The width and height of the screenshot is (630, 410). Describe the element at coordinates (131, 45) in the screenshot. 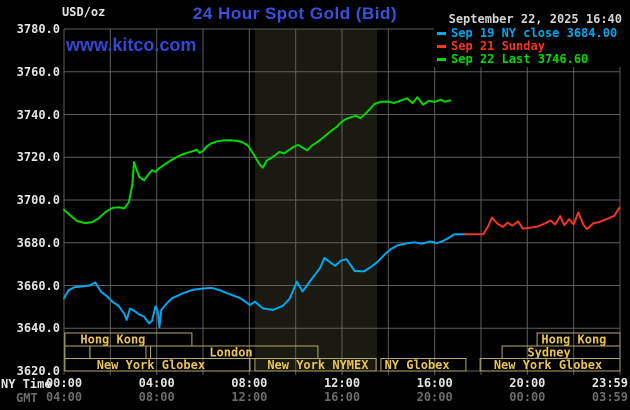

I see `kitco-watermark: www.kitco.com` at that location.